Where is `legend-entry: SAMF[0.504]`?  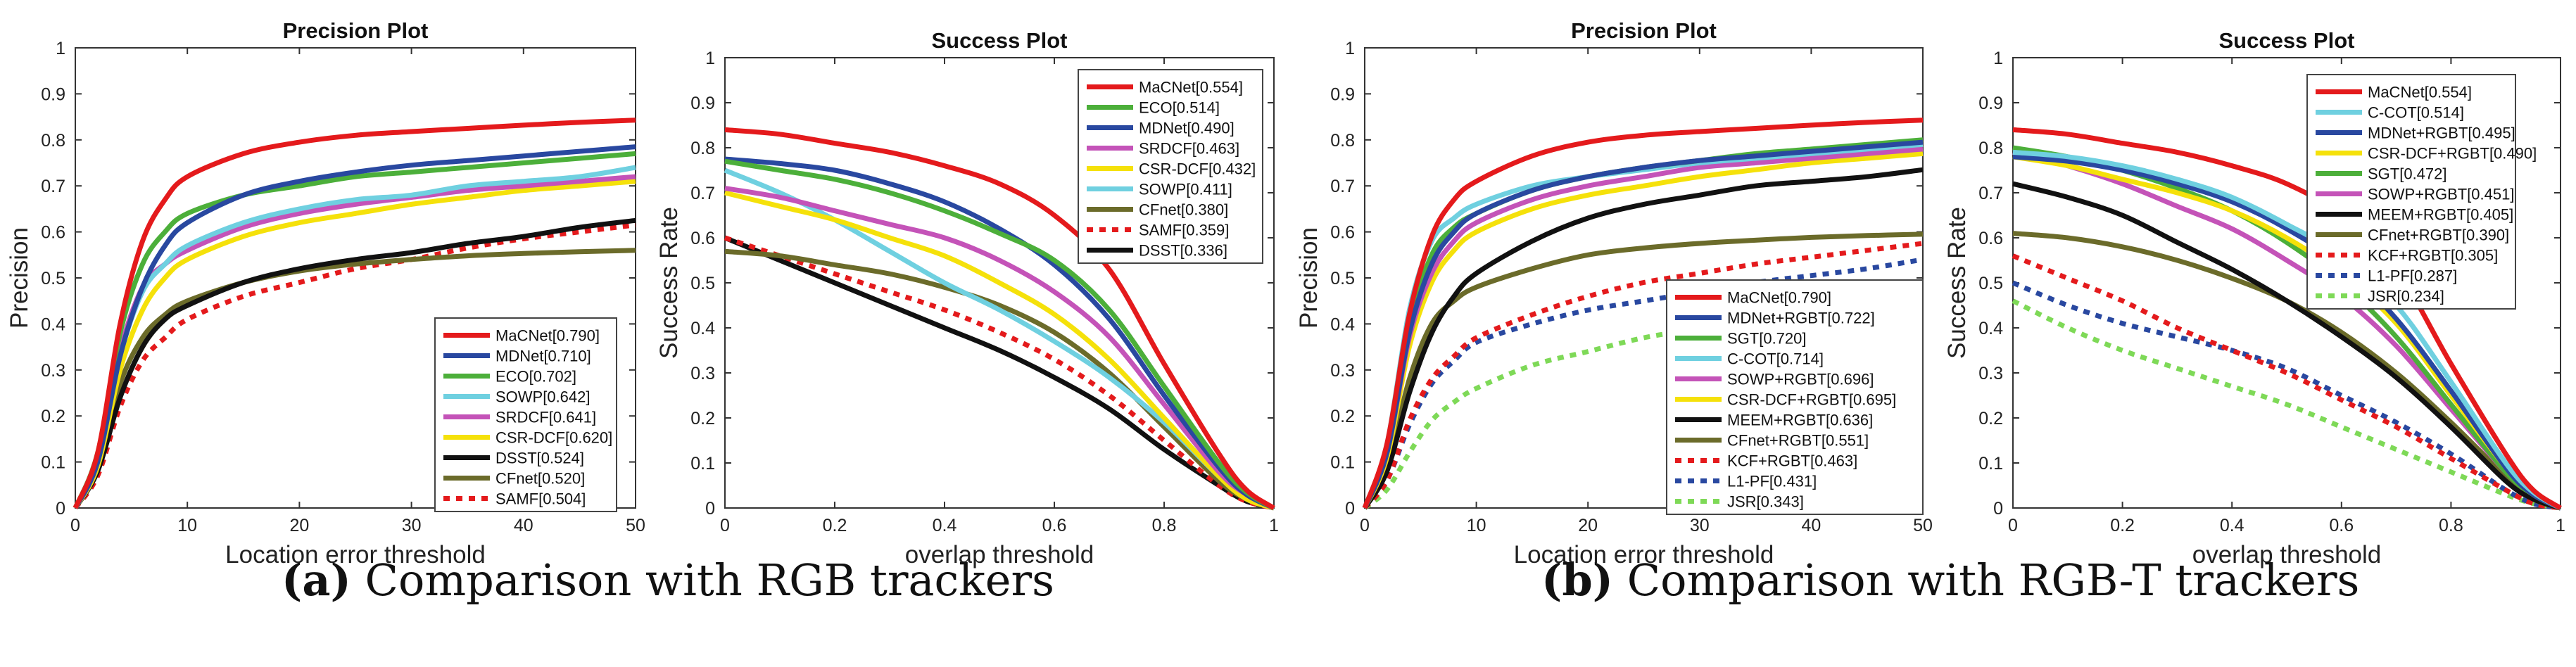
legend-entry: SAMF[0.504] is located at coordinates (540, 499).